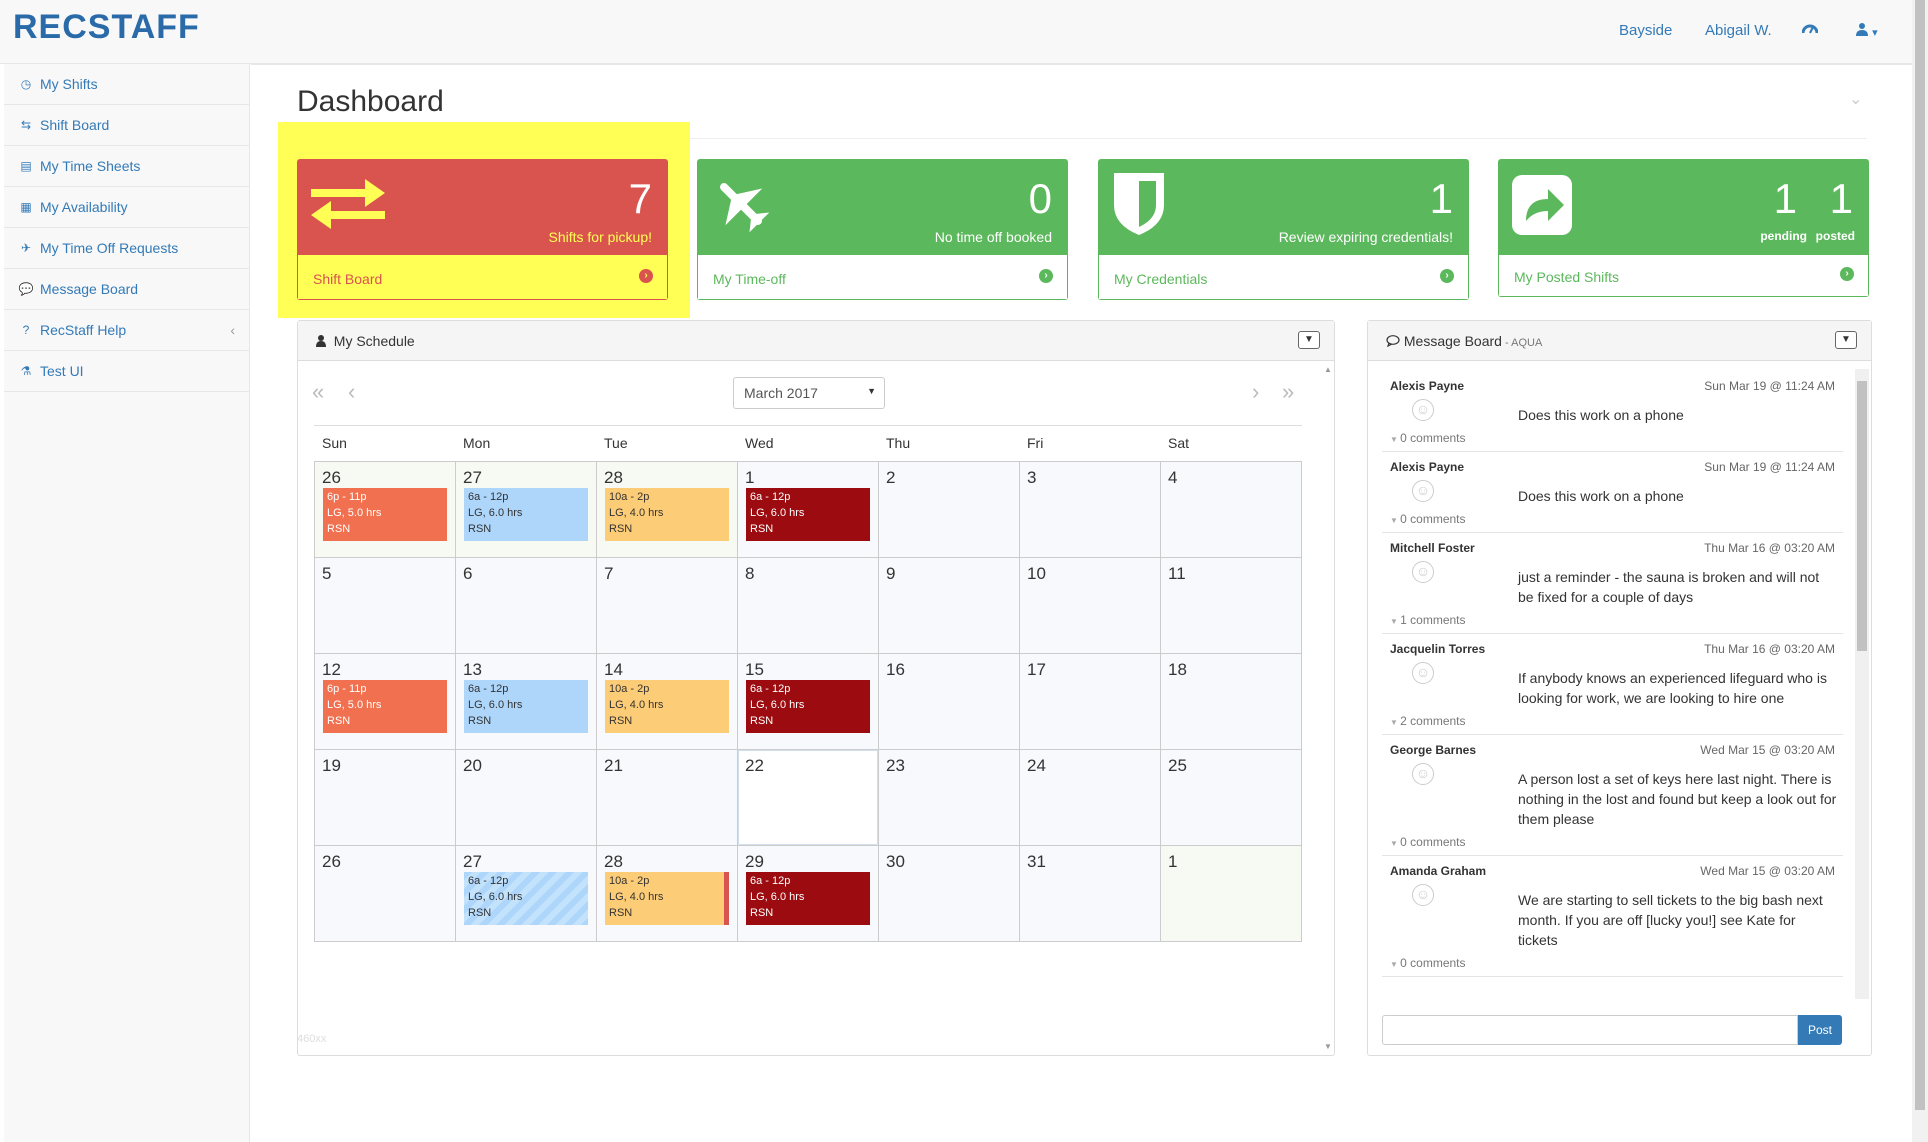 Image resolution: width=1928 pixels, height=1142 pixels. I want to click on tile-link: My Credentials, so click(1161, 279).